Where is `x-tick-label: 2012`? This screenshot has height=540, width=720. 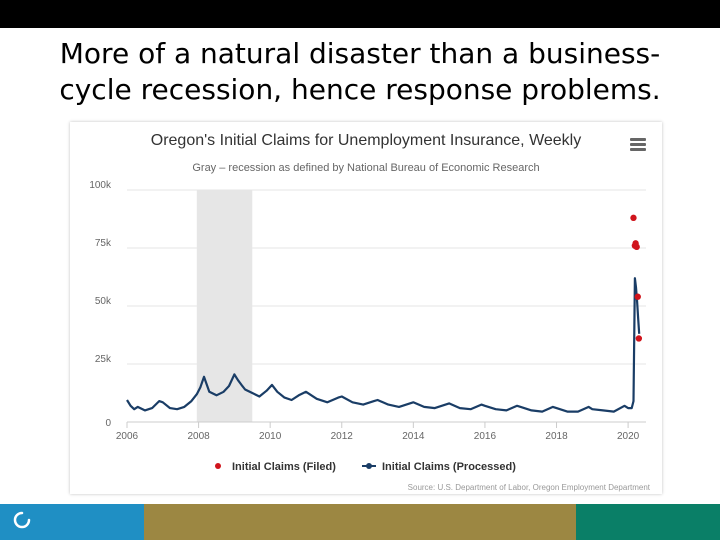
x-tick-label: 2012 is located at coordinates (342, 436).